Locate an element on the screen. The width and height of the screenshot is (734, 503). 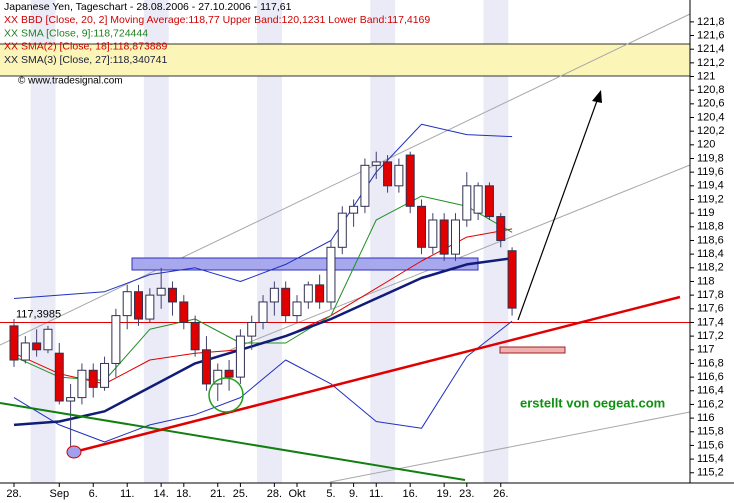
axis-area is located at coordinates (712, 241).